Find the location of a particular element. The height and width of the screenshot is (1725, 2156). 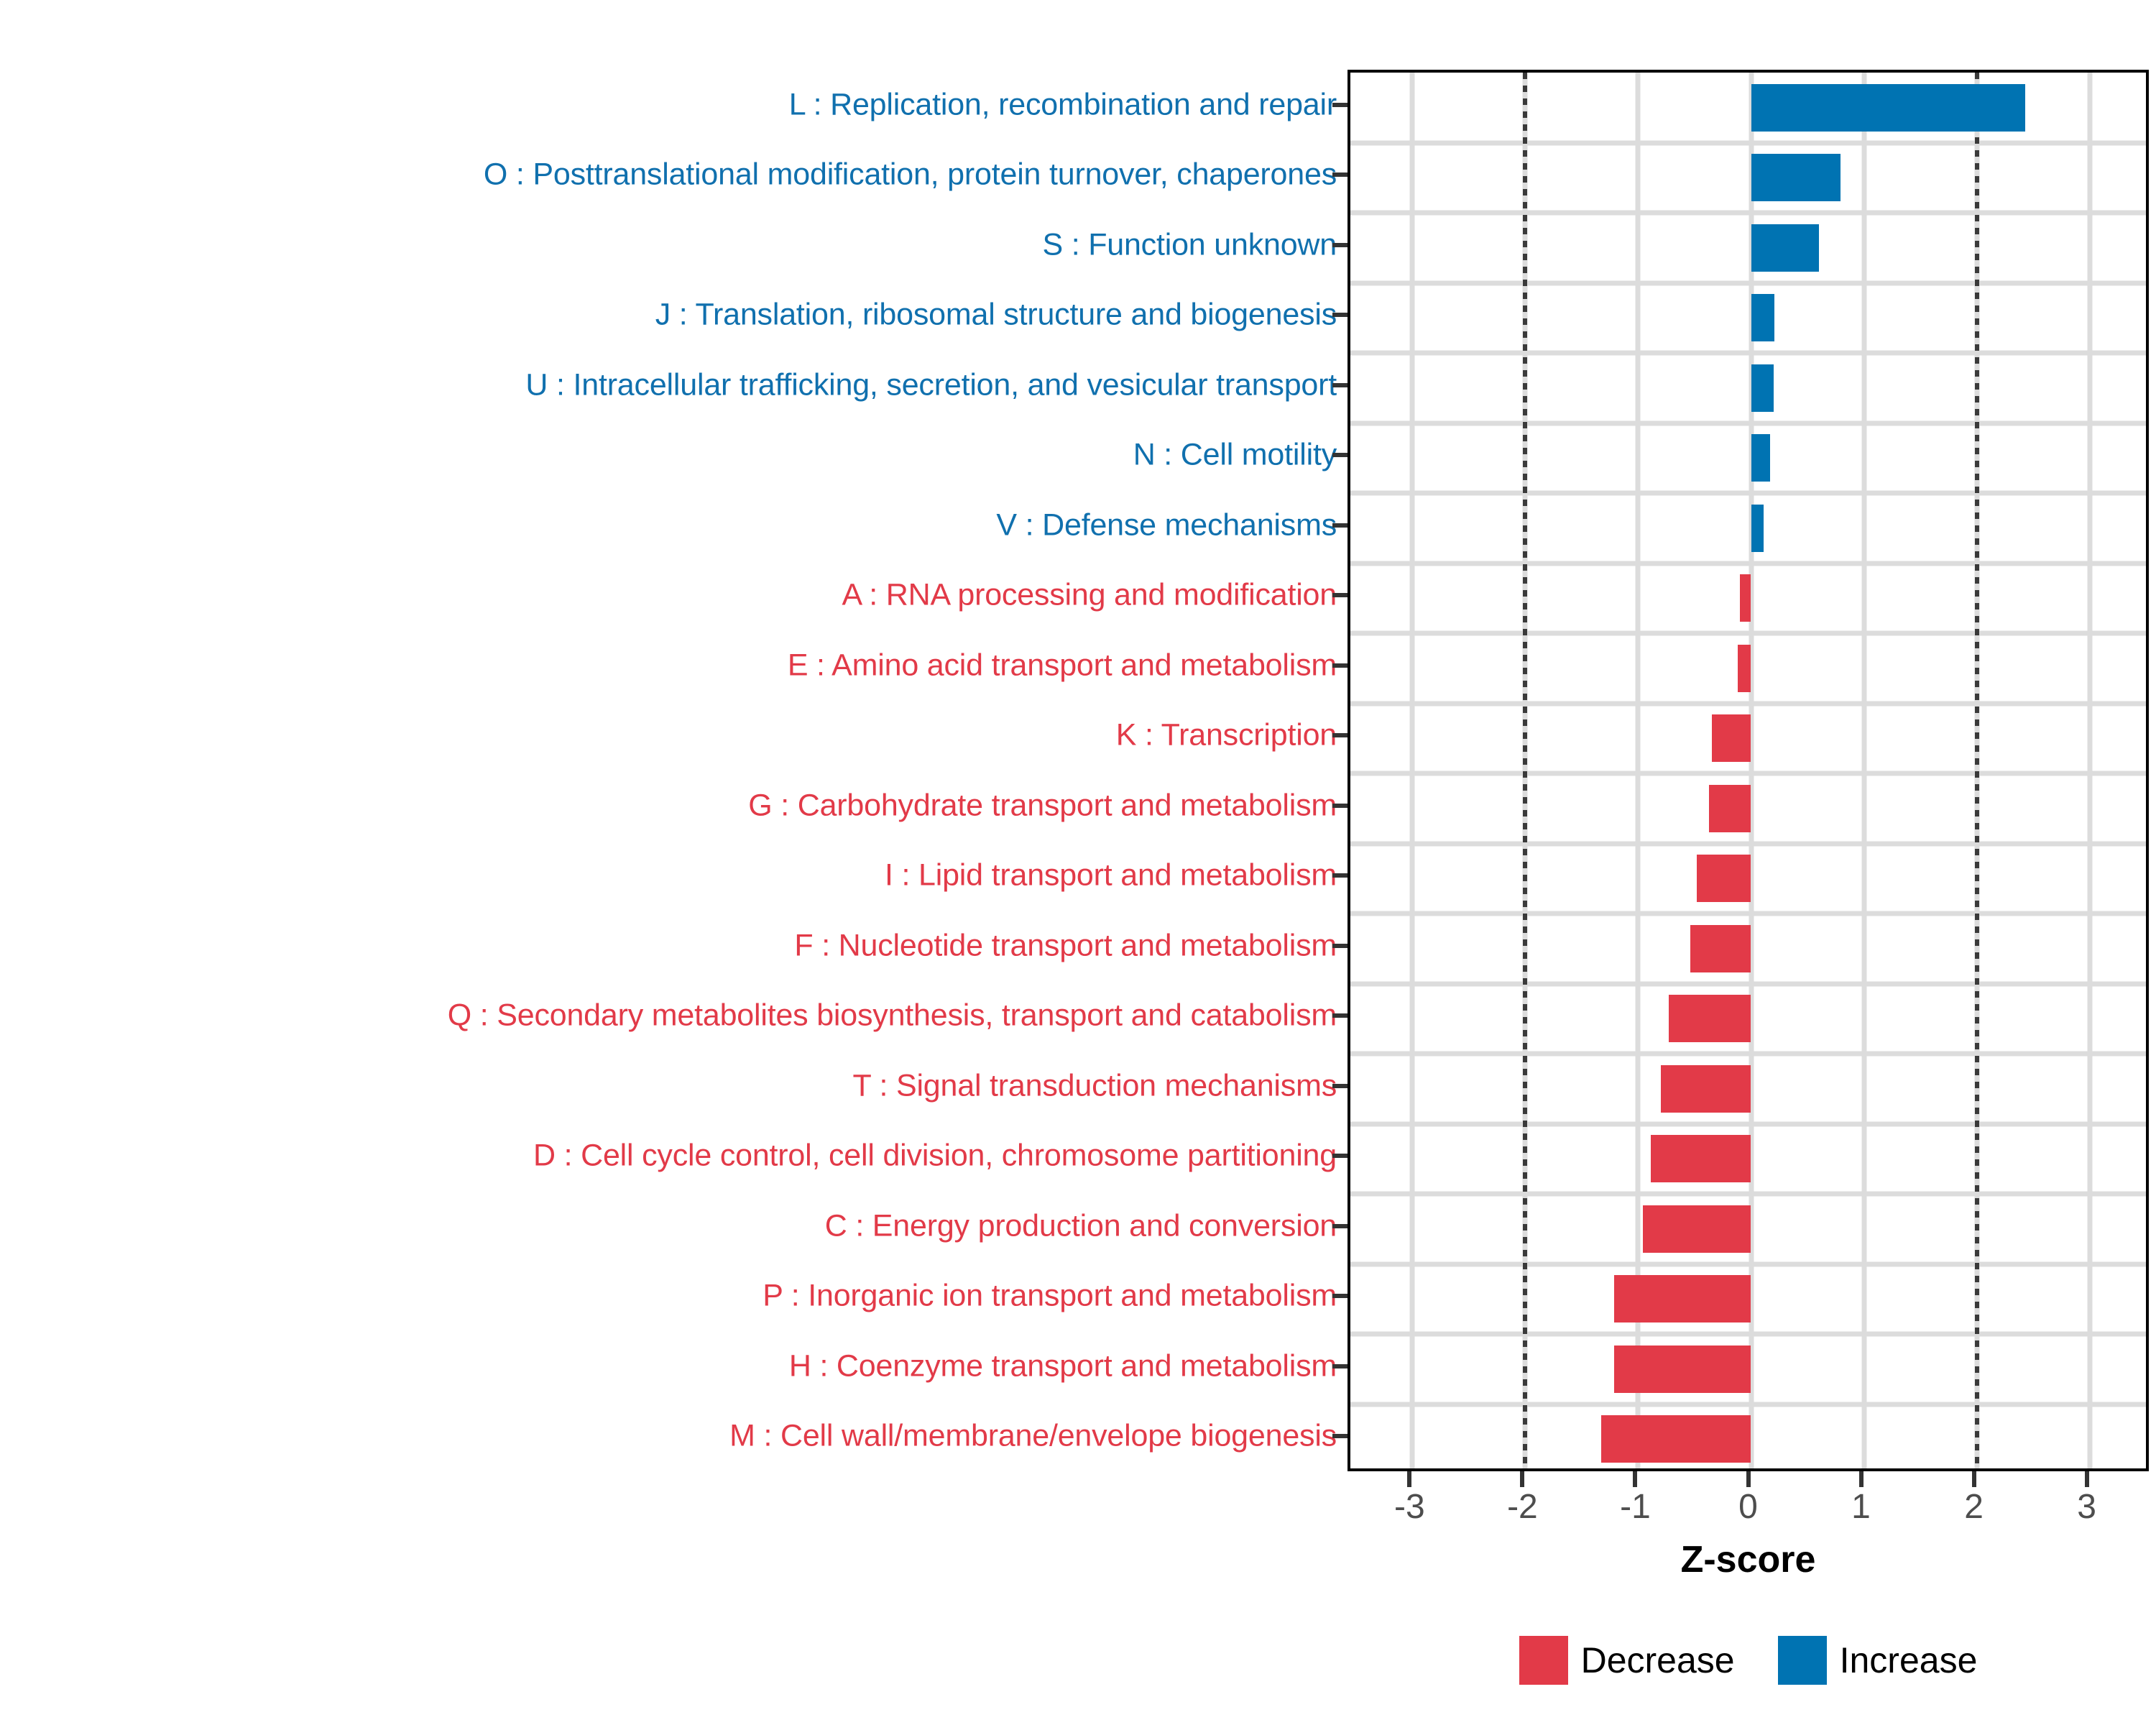

x-axis-title: Z-score is located at coordinates (1748, 1560).